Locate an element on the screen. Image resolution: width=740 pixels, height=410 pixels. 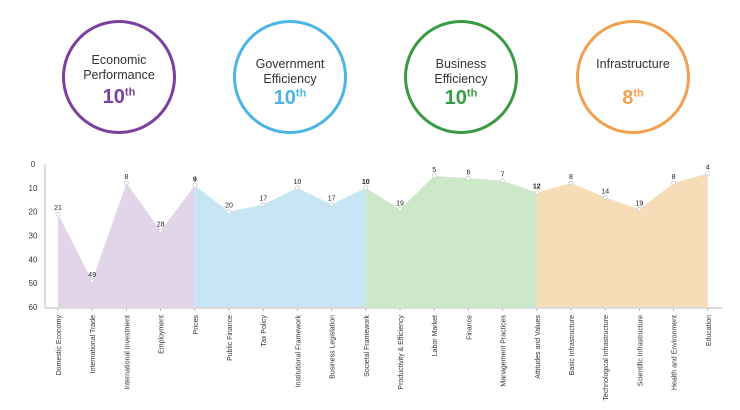
y-tick-label: 40 is located at coordinates (33, 259).